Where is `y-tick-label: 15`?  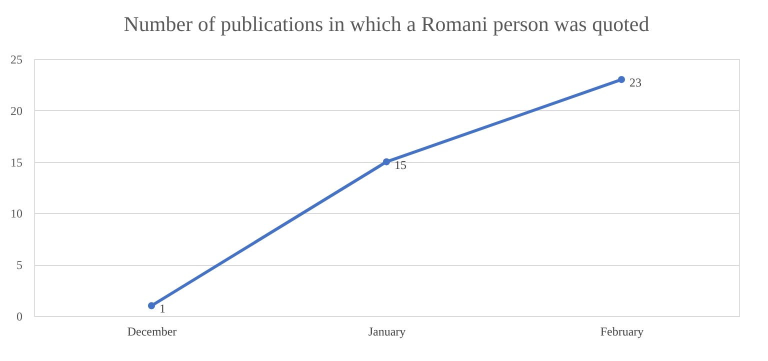
y-tick-label: 15 is located at coordinates (16, 162).